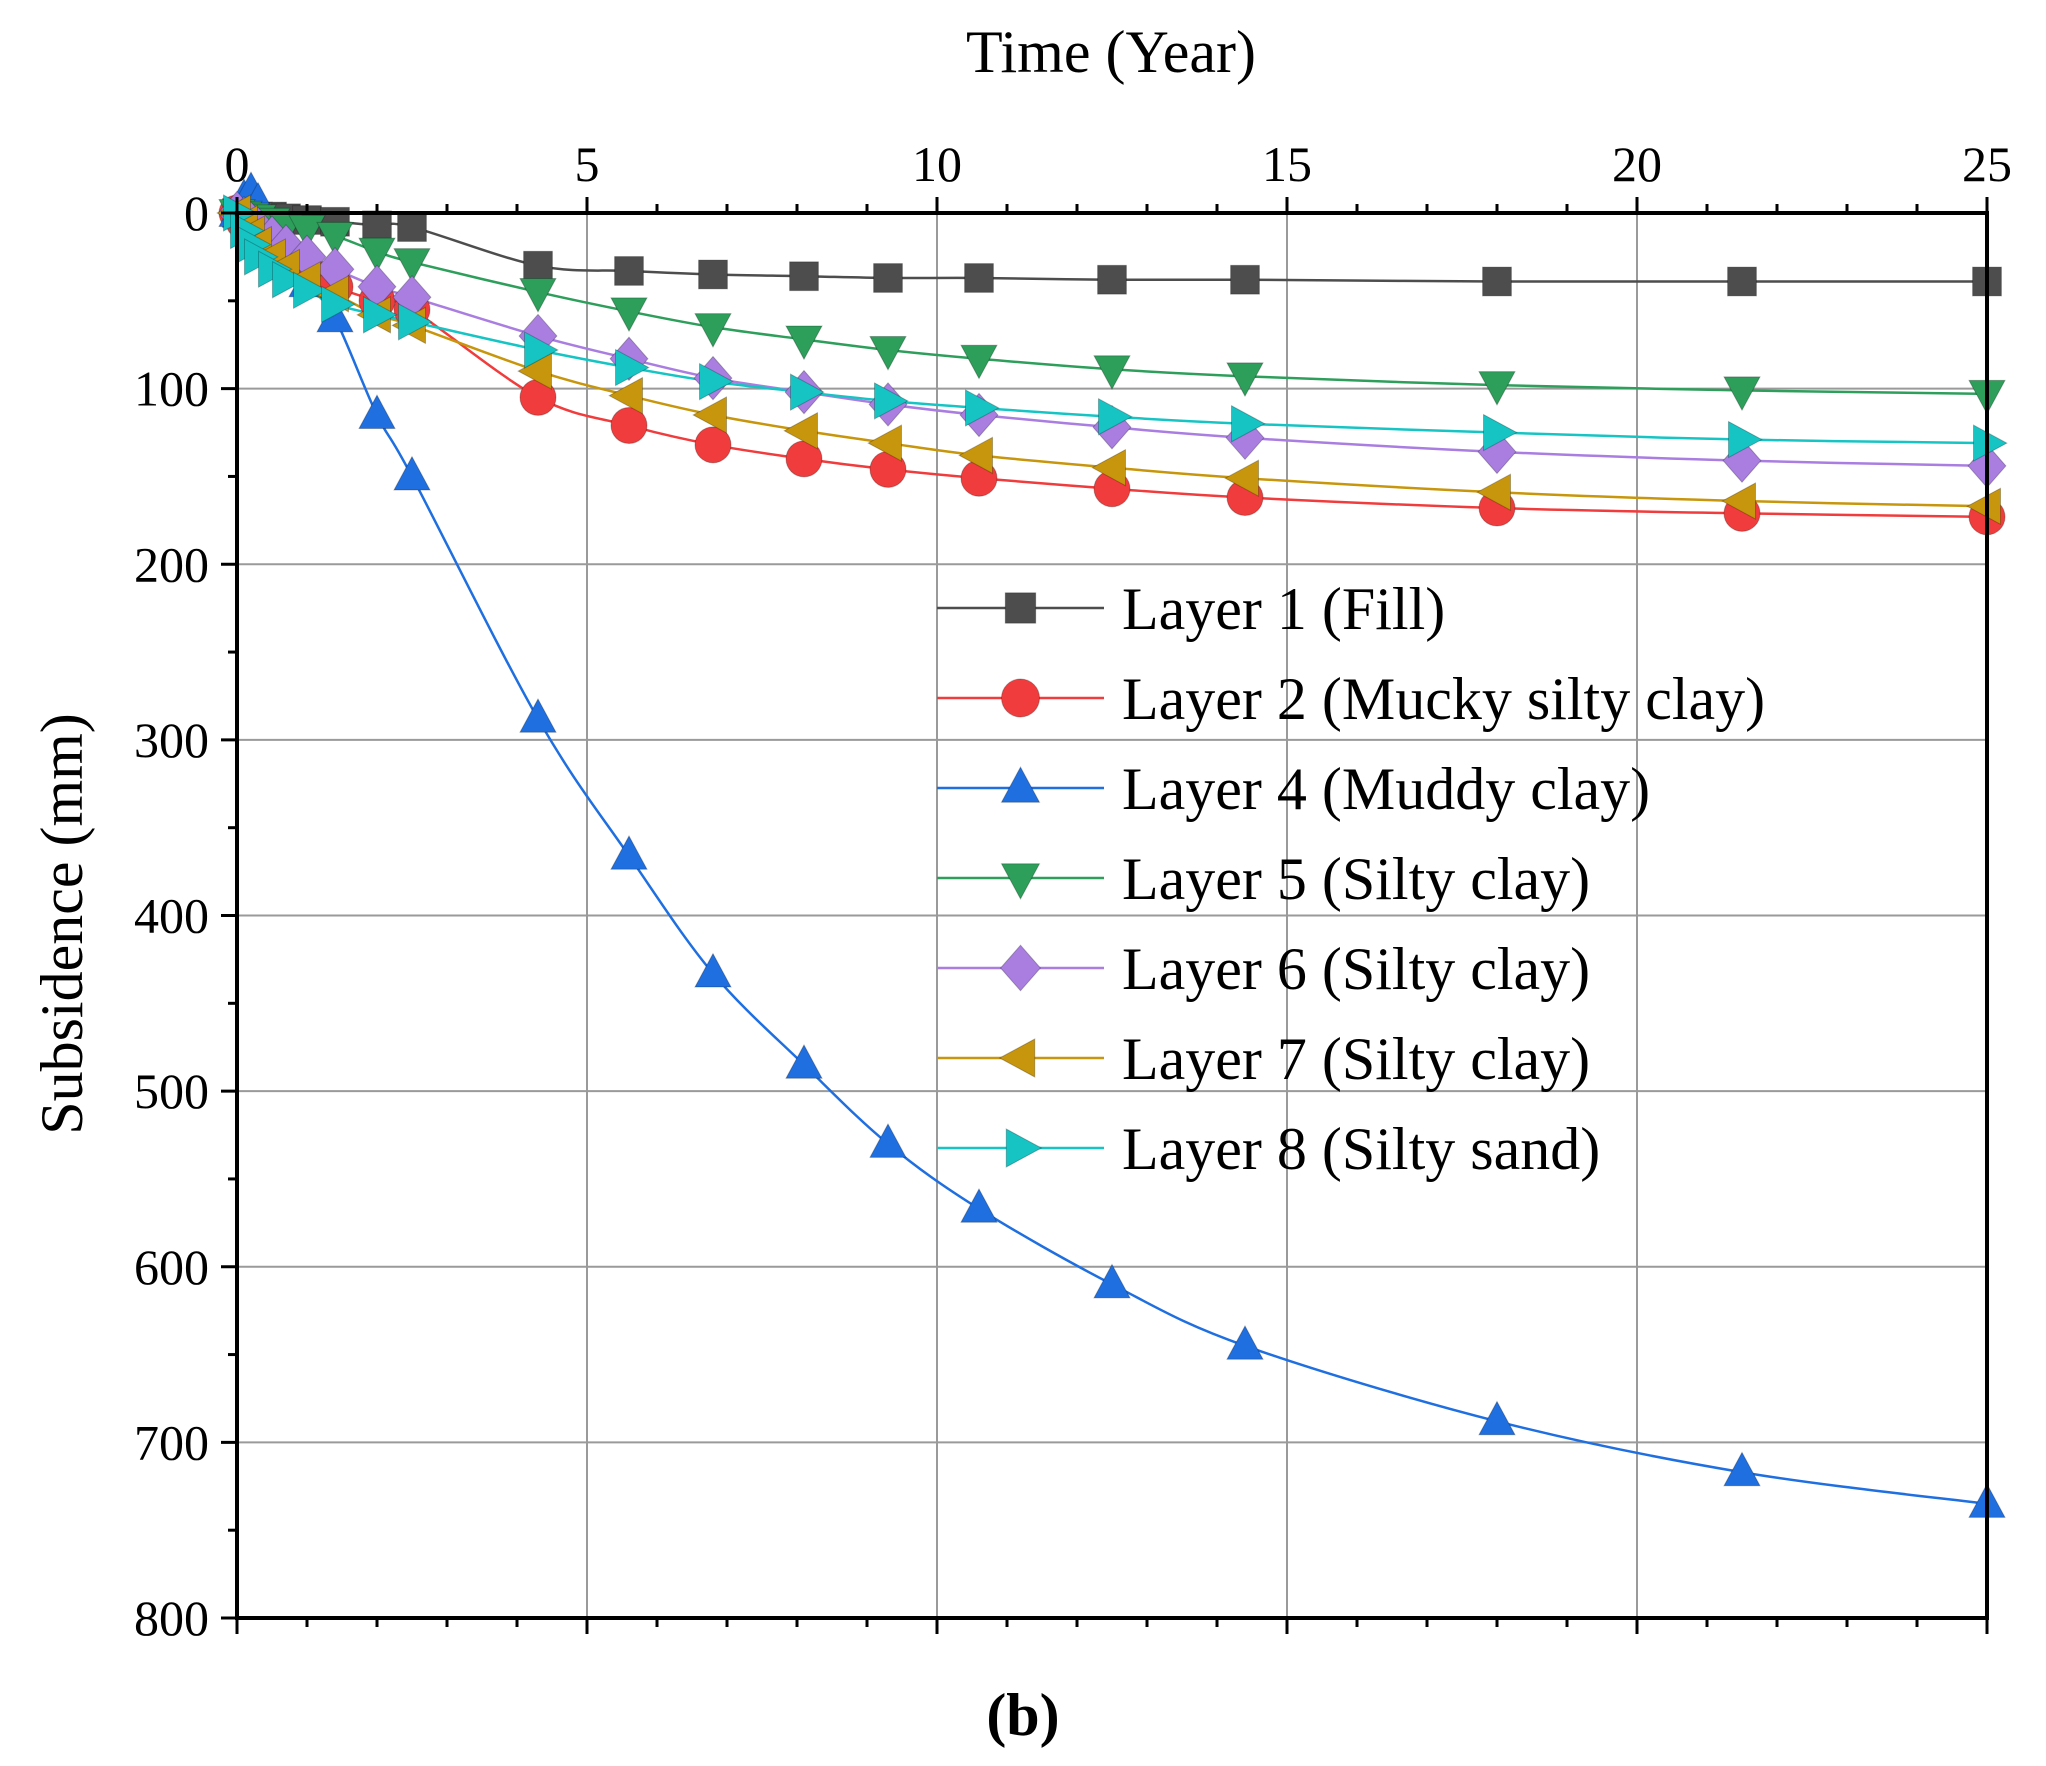 Image resolution: width=2046 pixels, height=1766 pixels. What do you see at coordinates (1386, 789) in the screenshot?
I see `legend-label: Layer 4 (Muddy clay)` at bounding box center [1386, 789].